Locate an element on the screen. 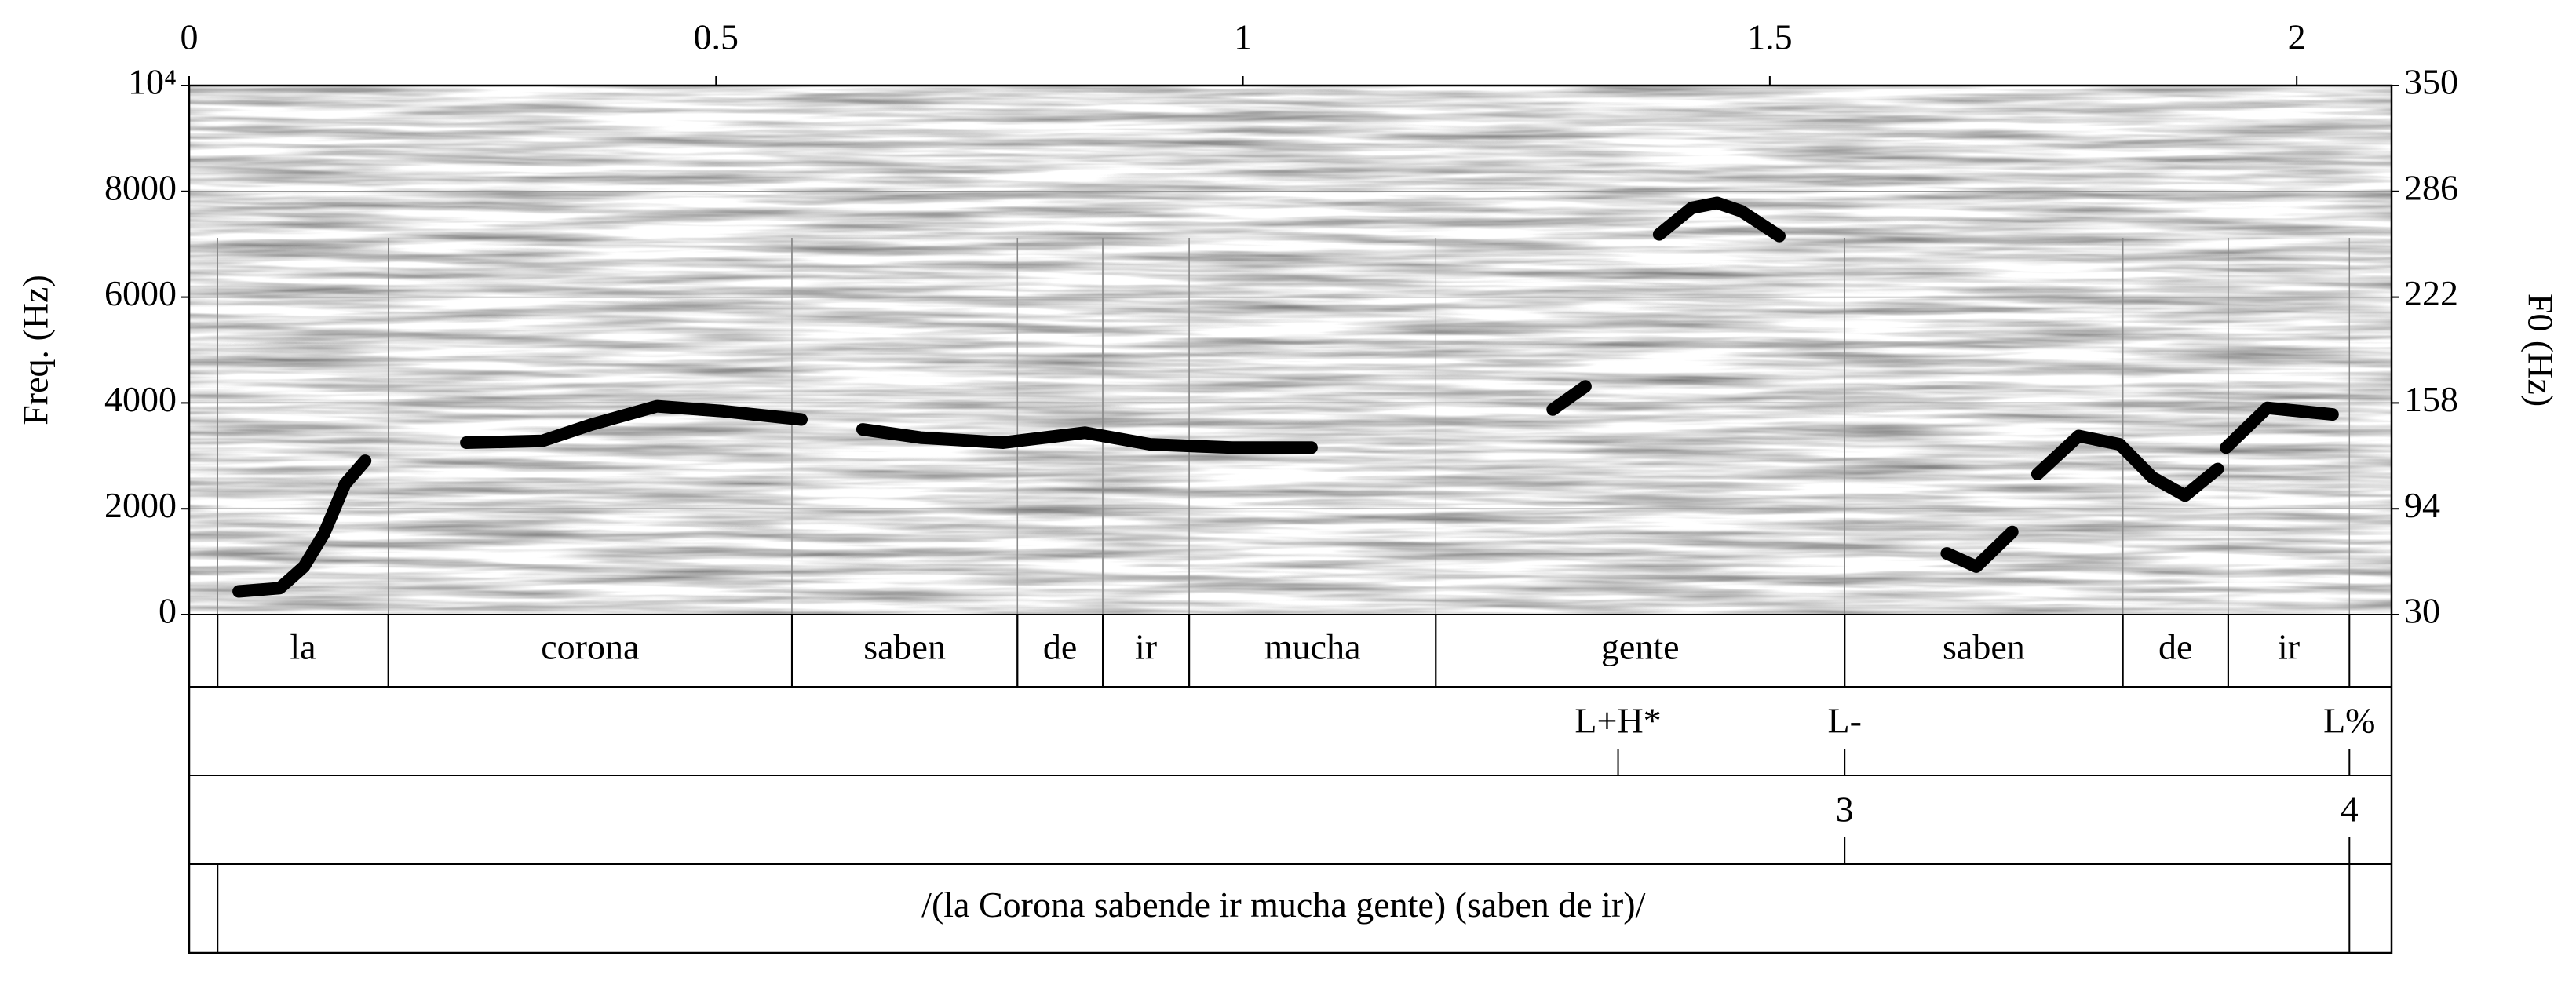 Image resolution: width=2576 pixels, height=985 pixels. x-tick-label: 1 is located at coordinates (1243, 37).